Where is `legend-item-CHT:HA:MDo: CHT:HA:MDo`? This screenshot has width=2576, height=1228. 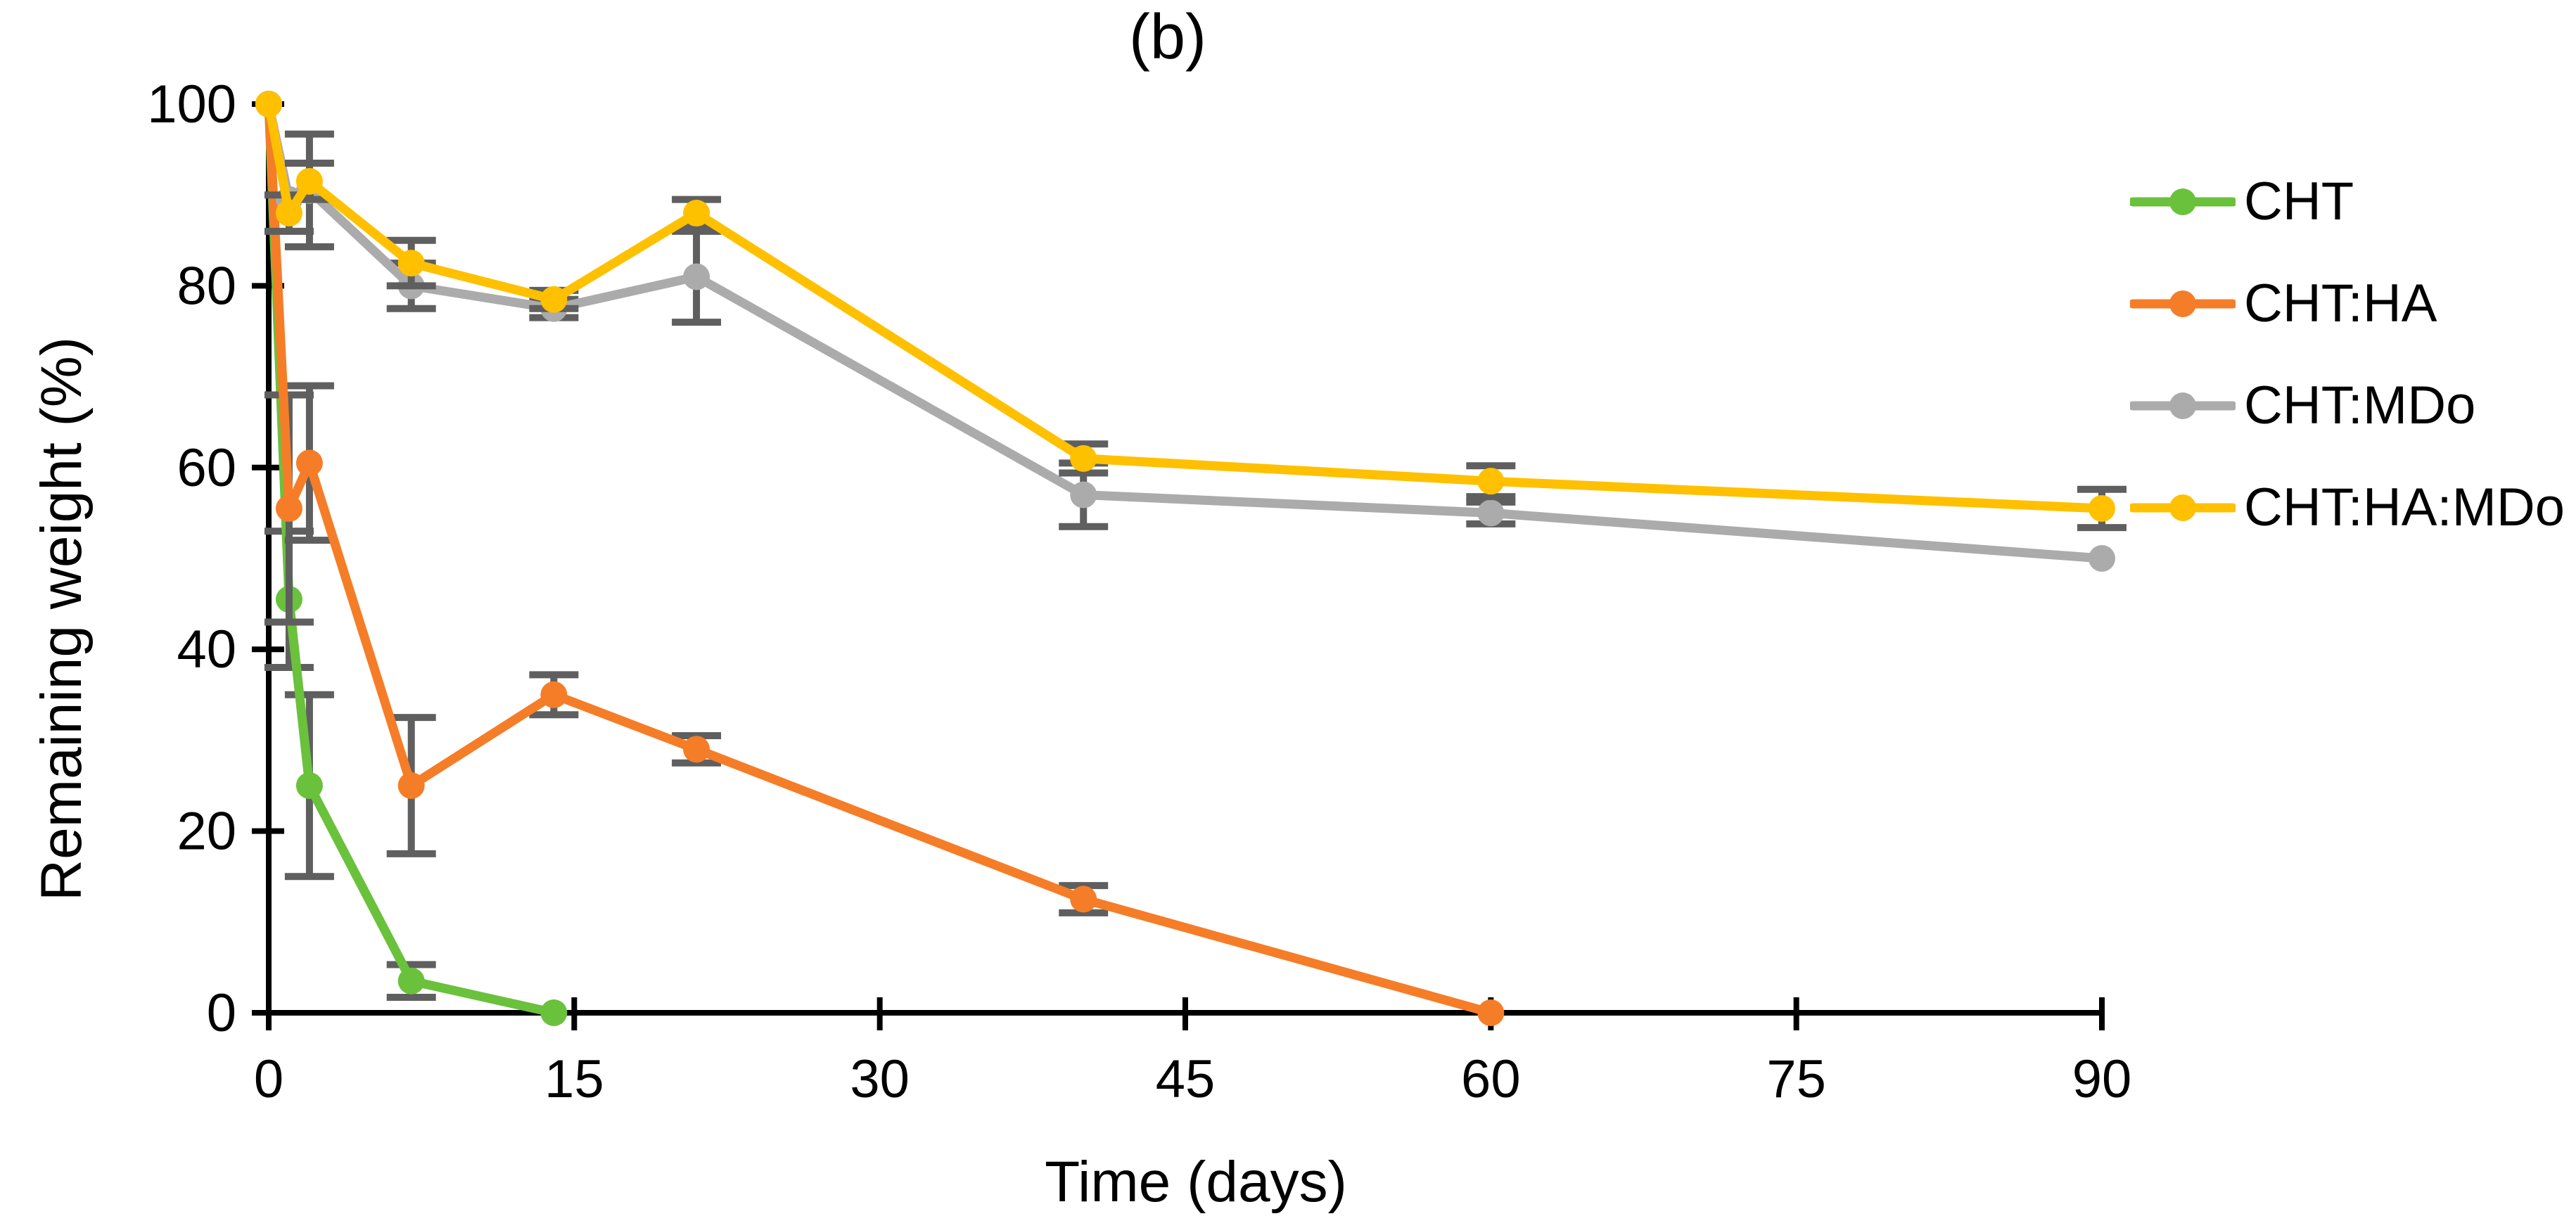 legend-item-CHT:HA:MDo: CHT:HA:MDo is located at coordinates (2347, 507).